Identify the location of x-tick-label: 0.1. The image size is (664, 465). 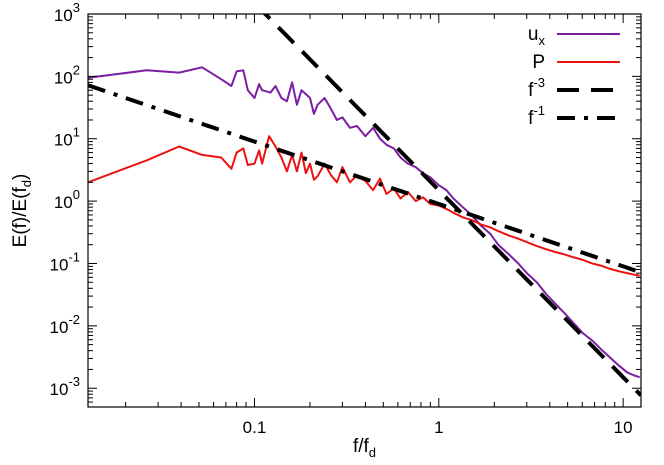
(255, 427).